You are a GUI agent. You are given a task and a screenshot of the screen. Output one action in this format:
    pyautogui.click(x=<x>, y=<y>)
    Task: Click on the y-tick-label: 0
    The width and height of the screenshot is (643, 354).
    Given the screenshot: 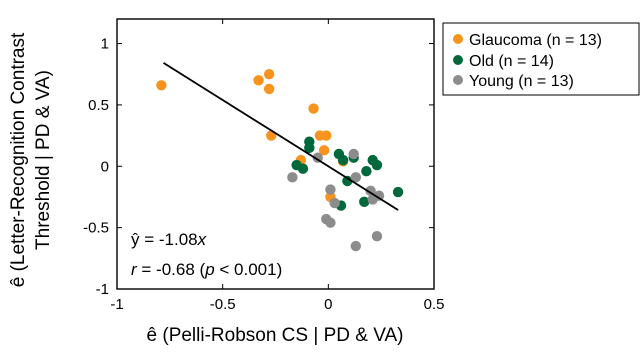 What is the action you would take?
    pyautogui.click(x=105, y=166)
    